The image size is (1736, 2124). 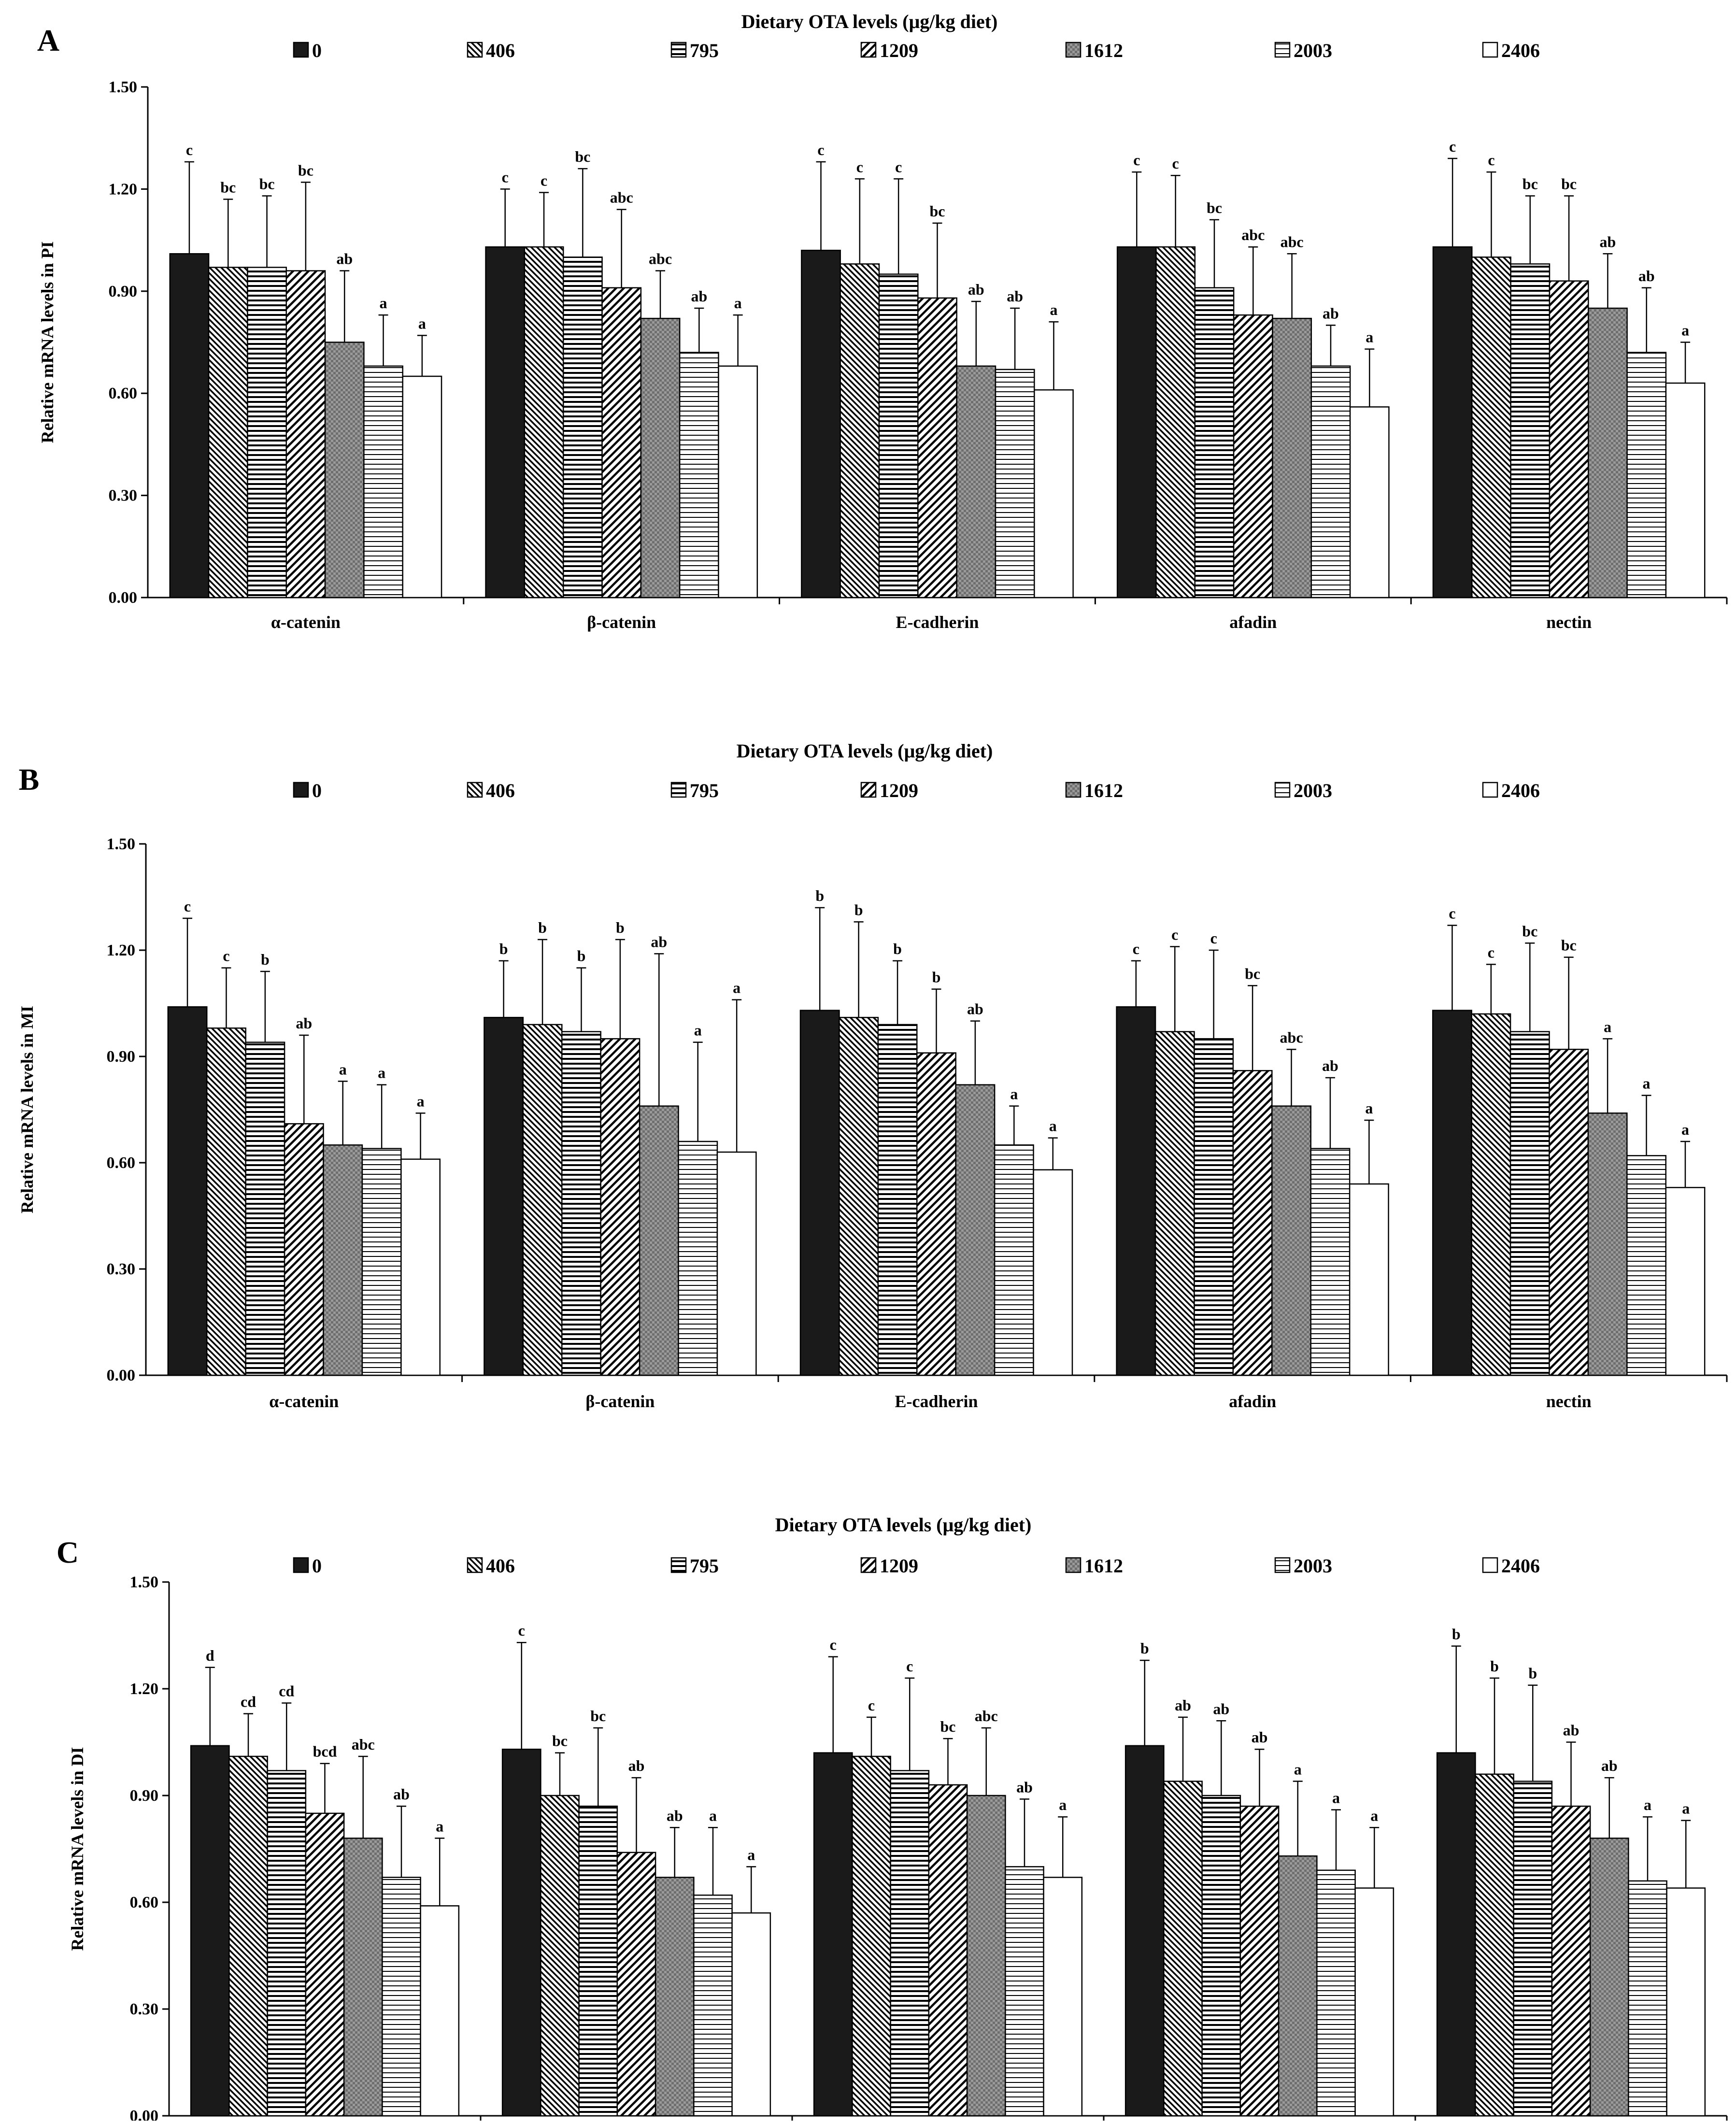 What do you see at coordinates (899, 1566) in the screenshot?
I see `legend-label: 1209` at bounding box center [899, 1566].